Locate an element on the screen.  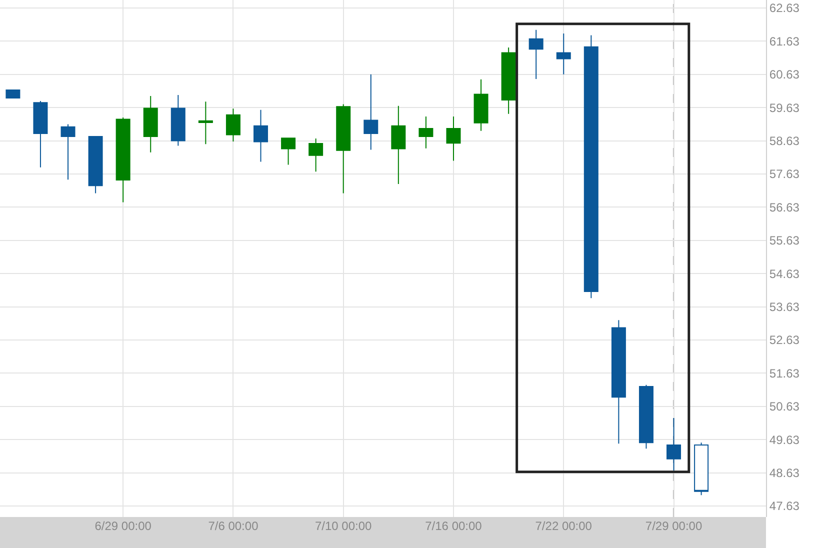
x-tick-label: 7/10 00:00 is located at coordinates (343, 526).